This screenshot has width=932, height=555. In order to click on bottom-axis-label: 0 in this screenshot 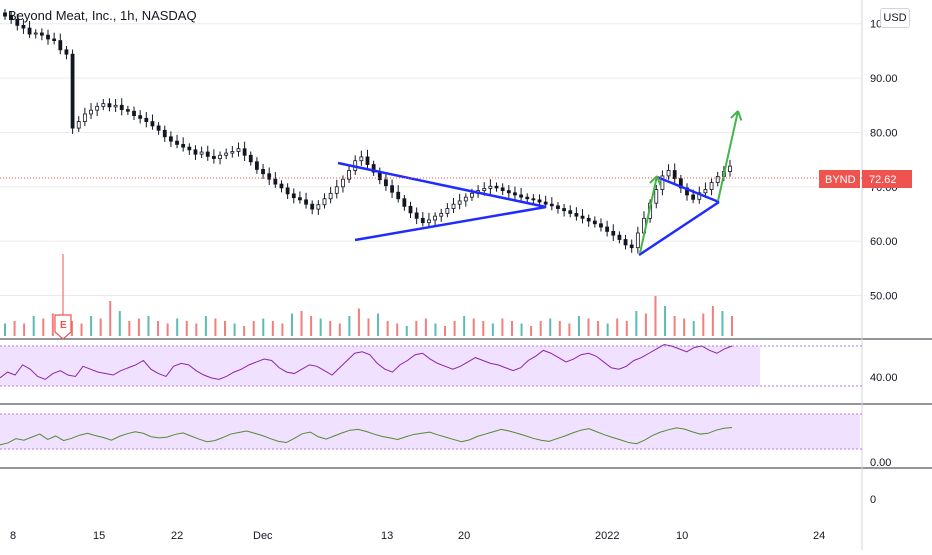, I will do `click(873, 500)`.